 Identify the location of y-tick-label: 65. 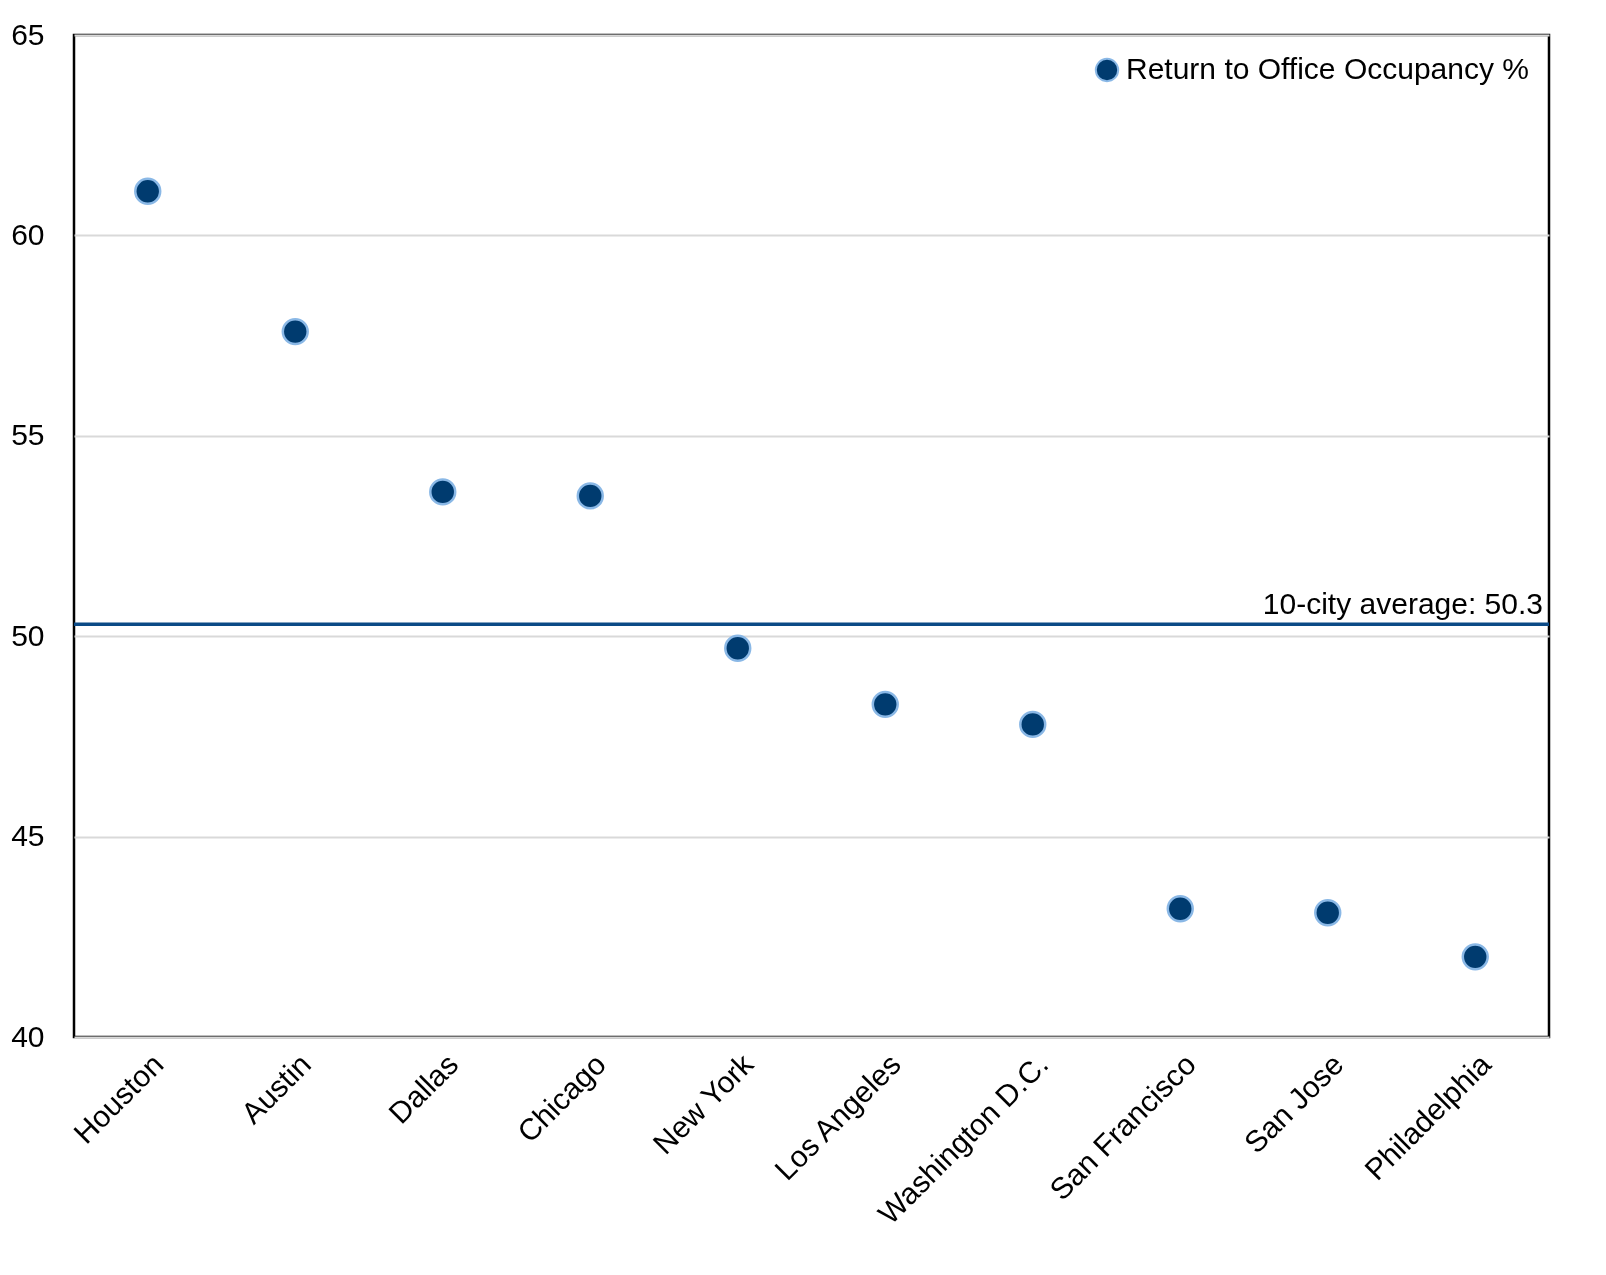
(28, 34).